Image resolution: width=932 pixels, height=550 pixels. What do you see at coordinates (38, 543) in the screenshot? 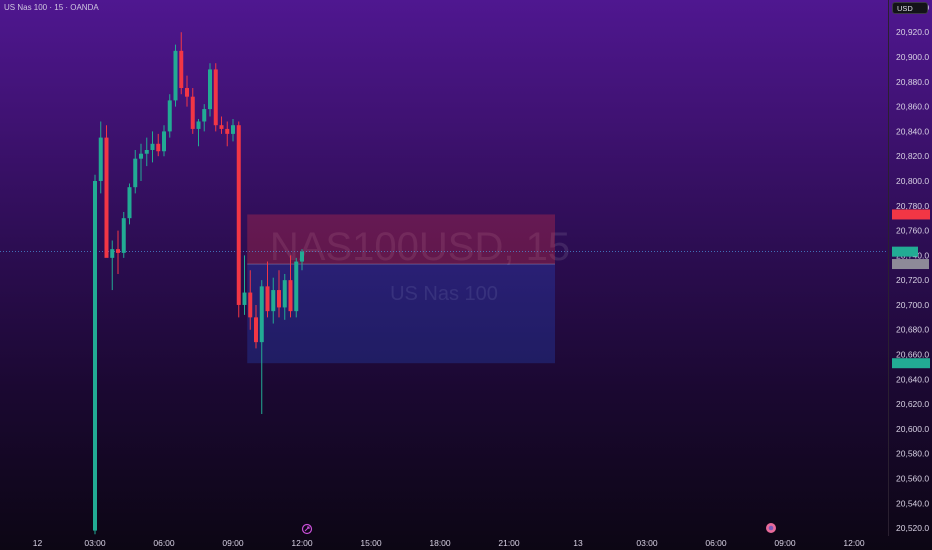
I see `time-tick-label: 12` at bounding box center [38, 543].